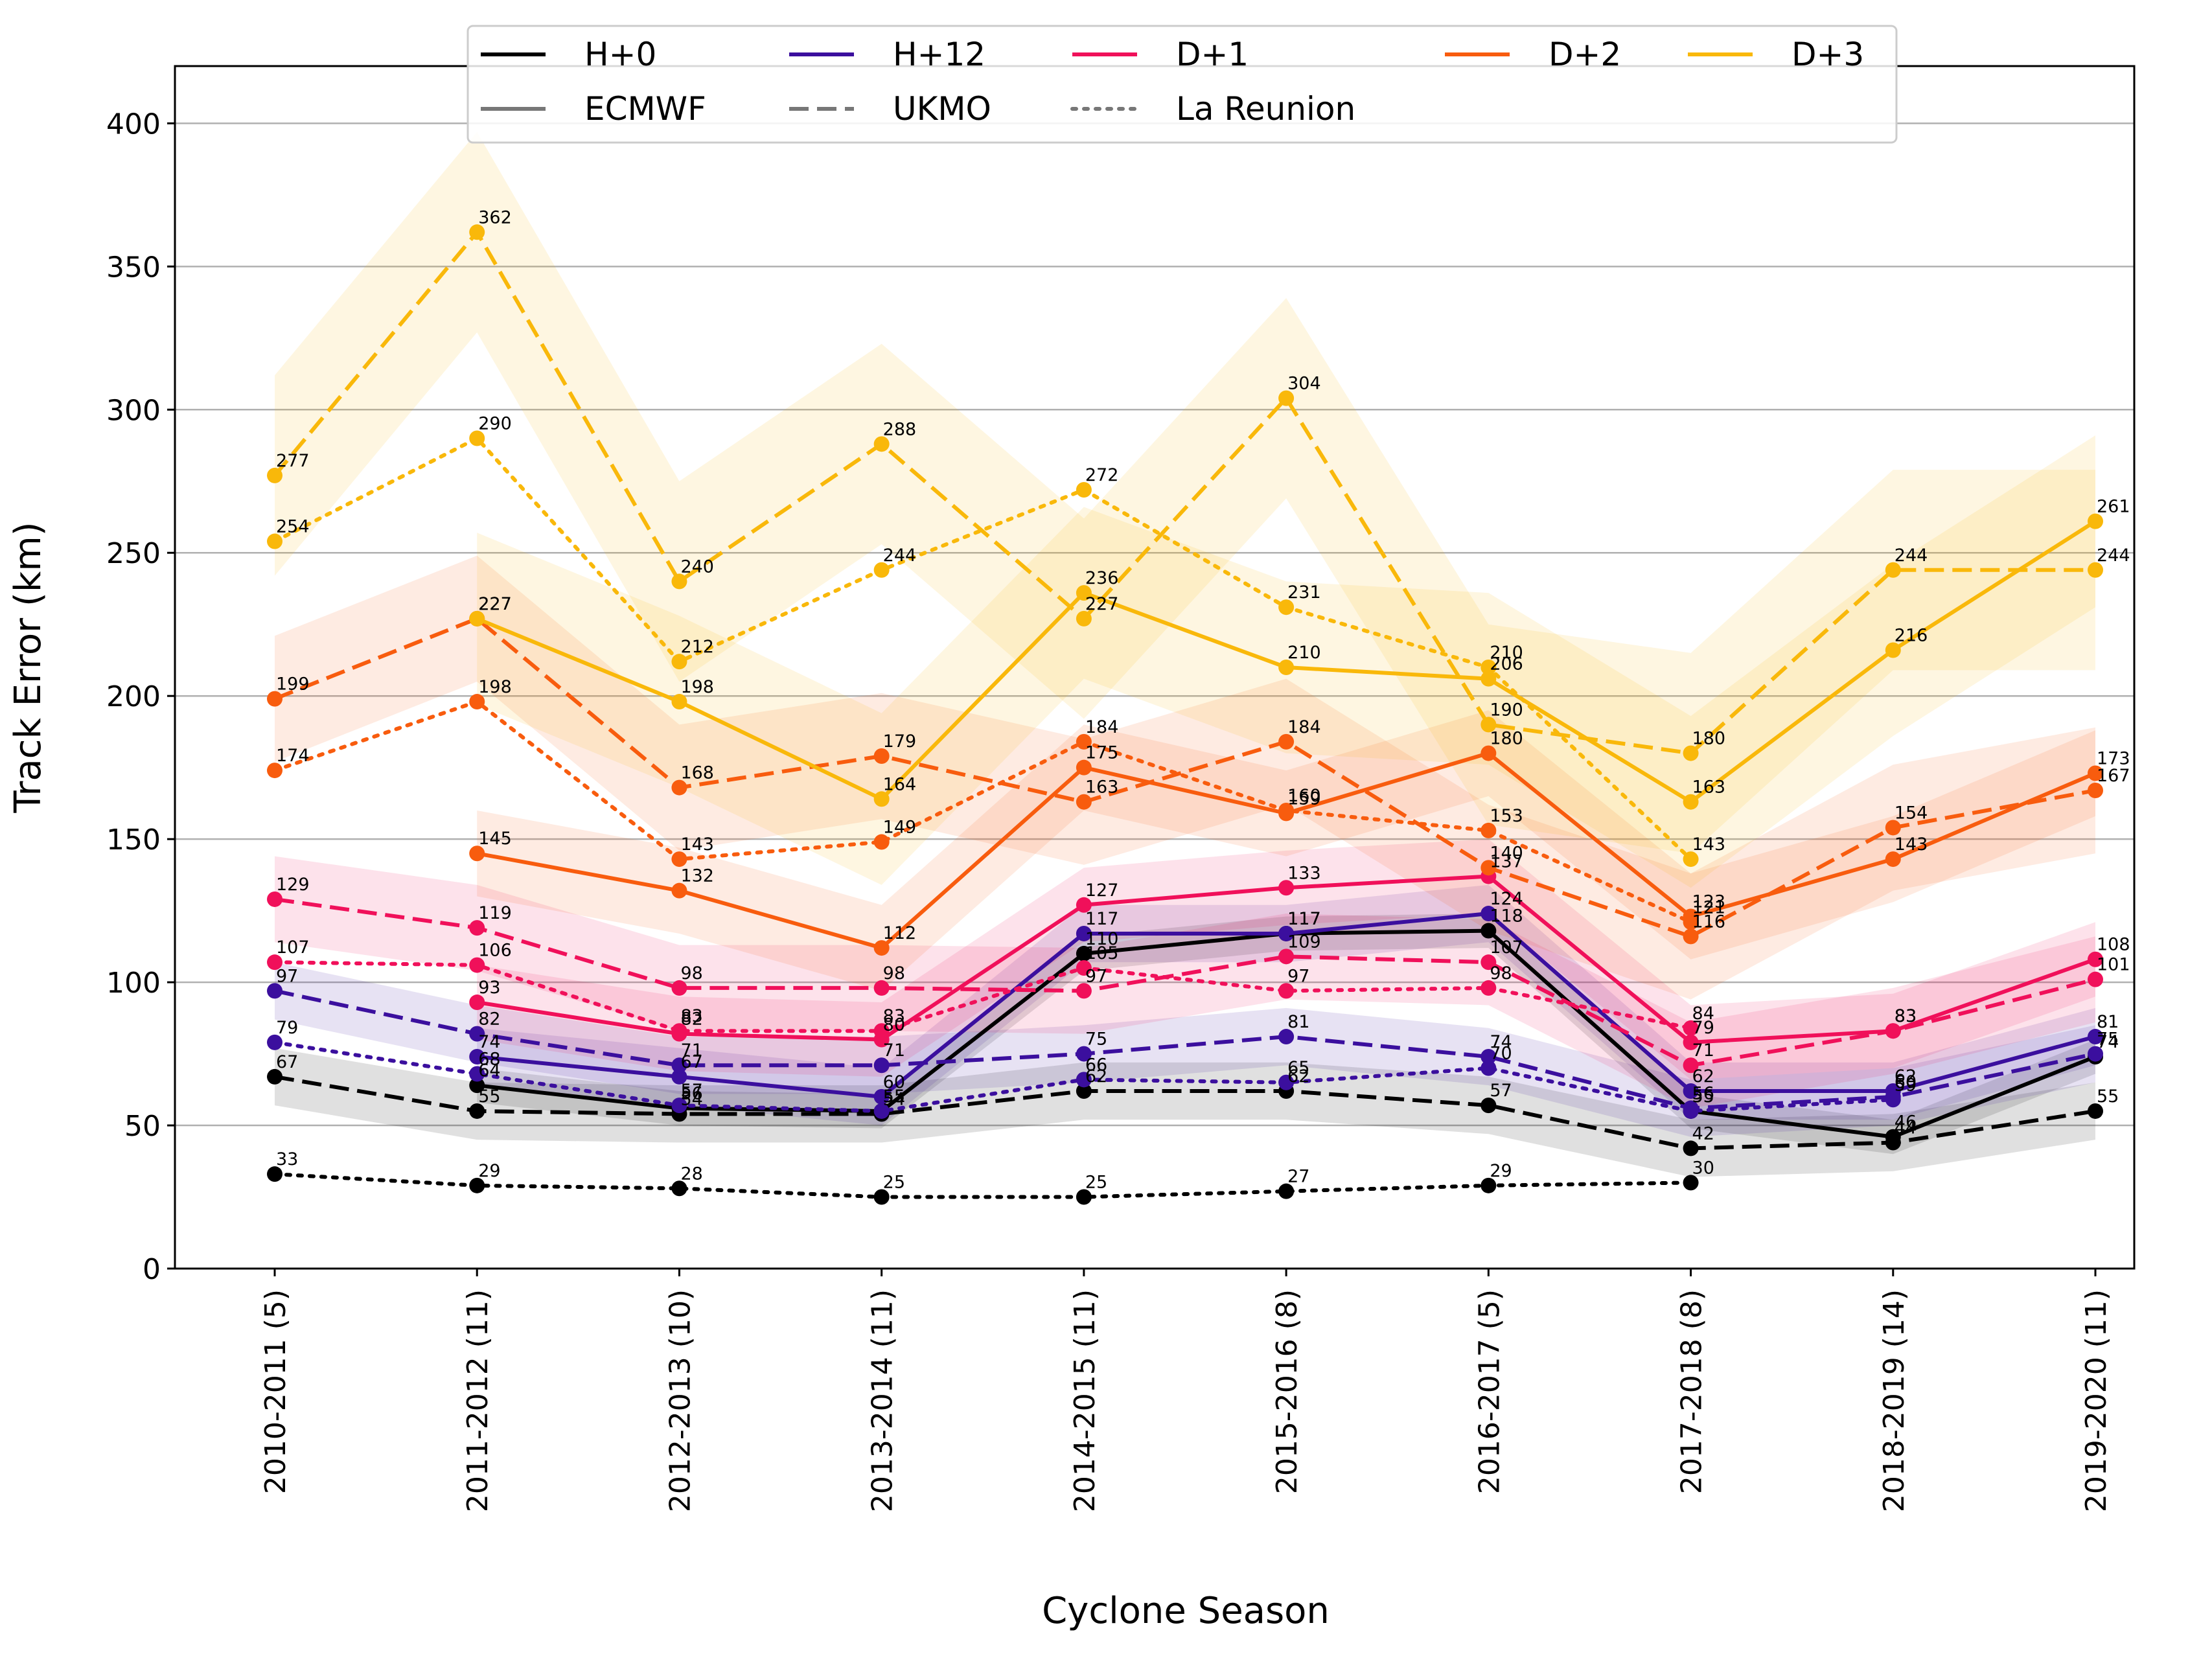 The height and width of the screenshot is (1656, 2212). Describe the element at coordinates (275, 1391) in the screenshot. I see `x-tick-label: 2010-2011 (5)` at that location.